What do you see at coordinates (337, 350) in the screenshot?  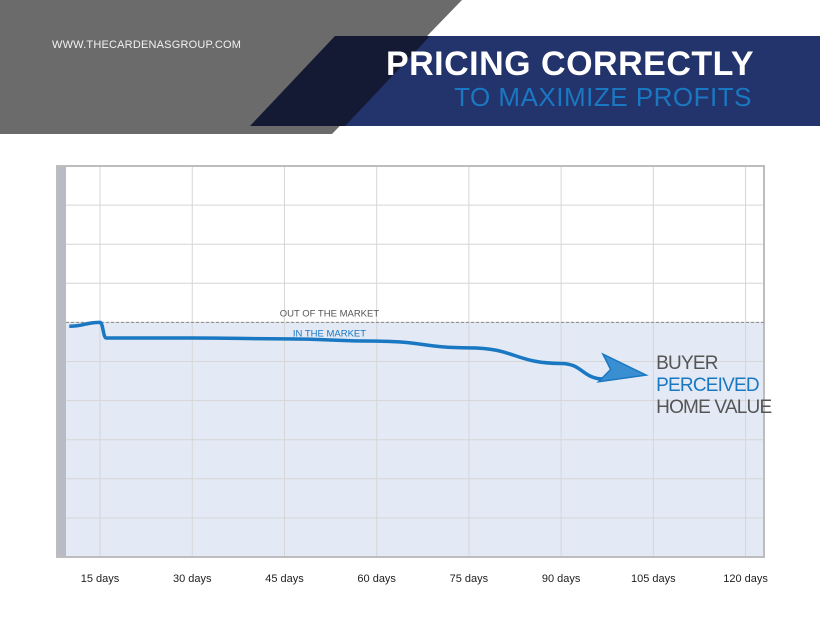 I see `value-series-line` at bounding box center [337, 350].